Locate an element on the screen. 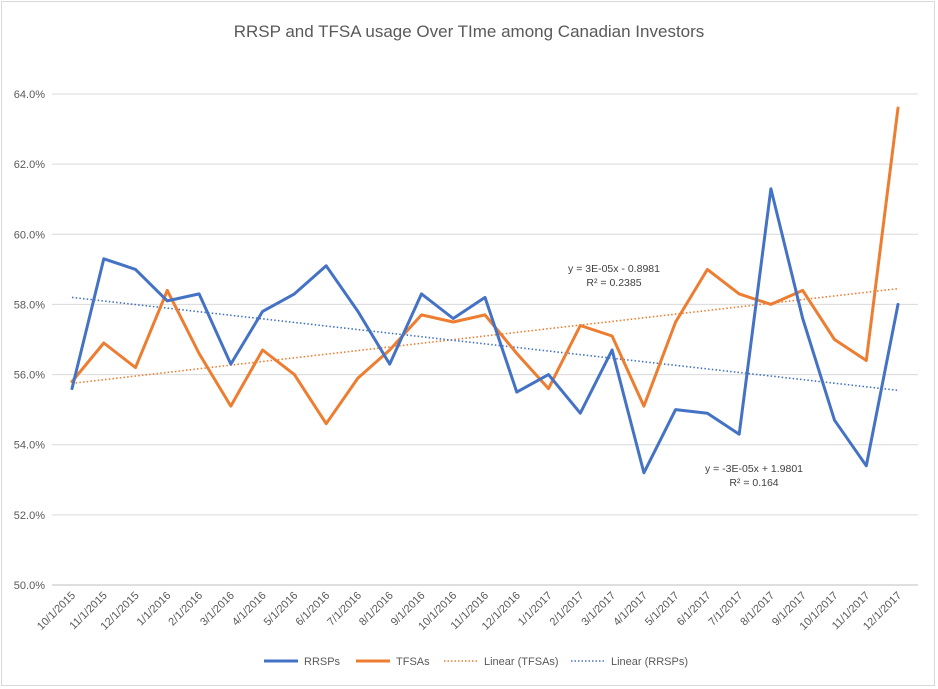 The image size is (938, 689). legend-item-rrsps: RRSPs is located at coordinates (302, 662).